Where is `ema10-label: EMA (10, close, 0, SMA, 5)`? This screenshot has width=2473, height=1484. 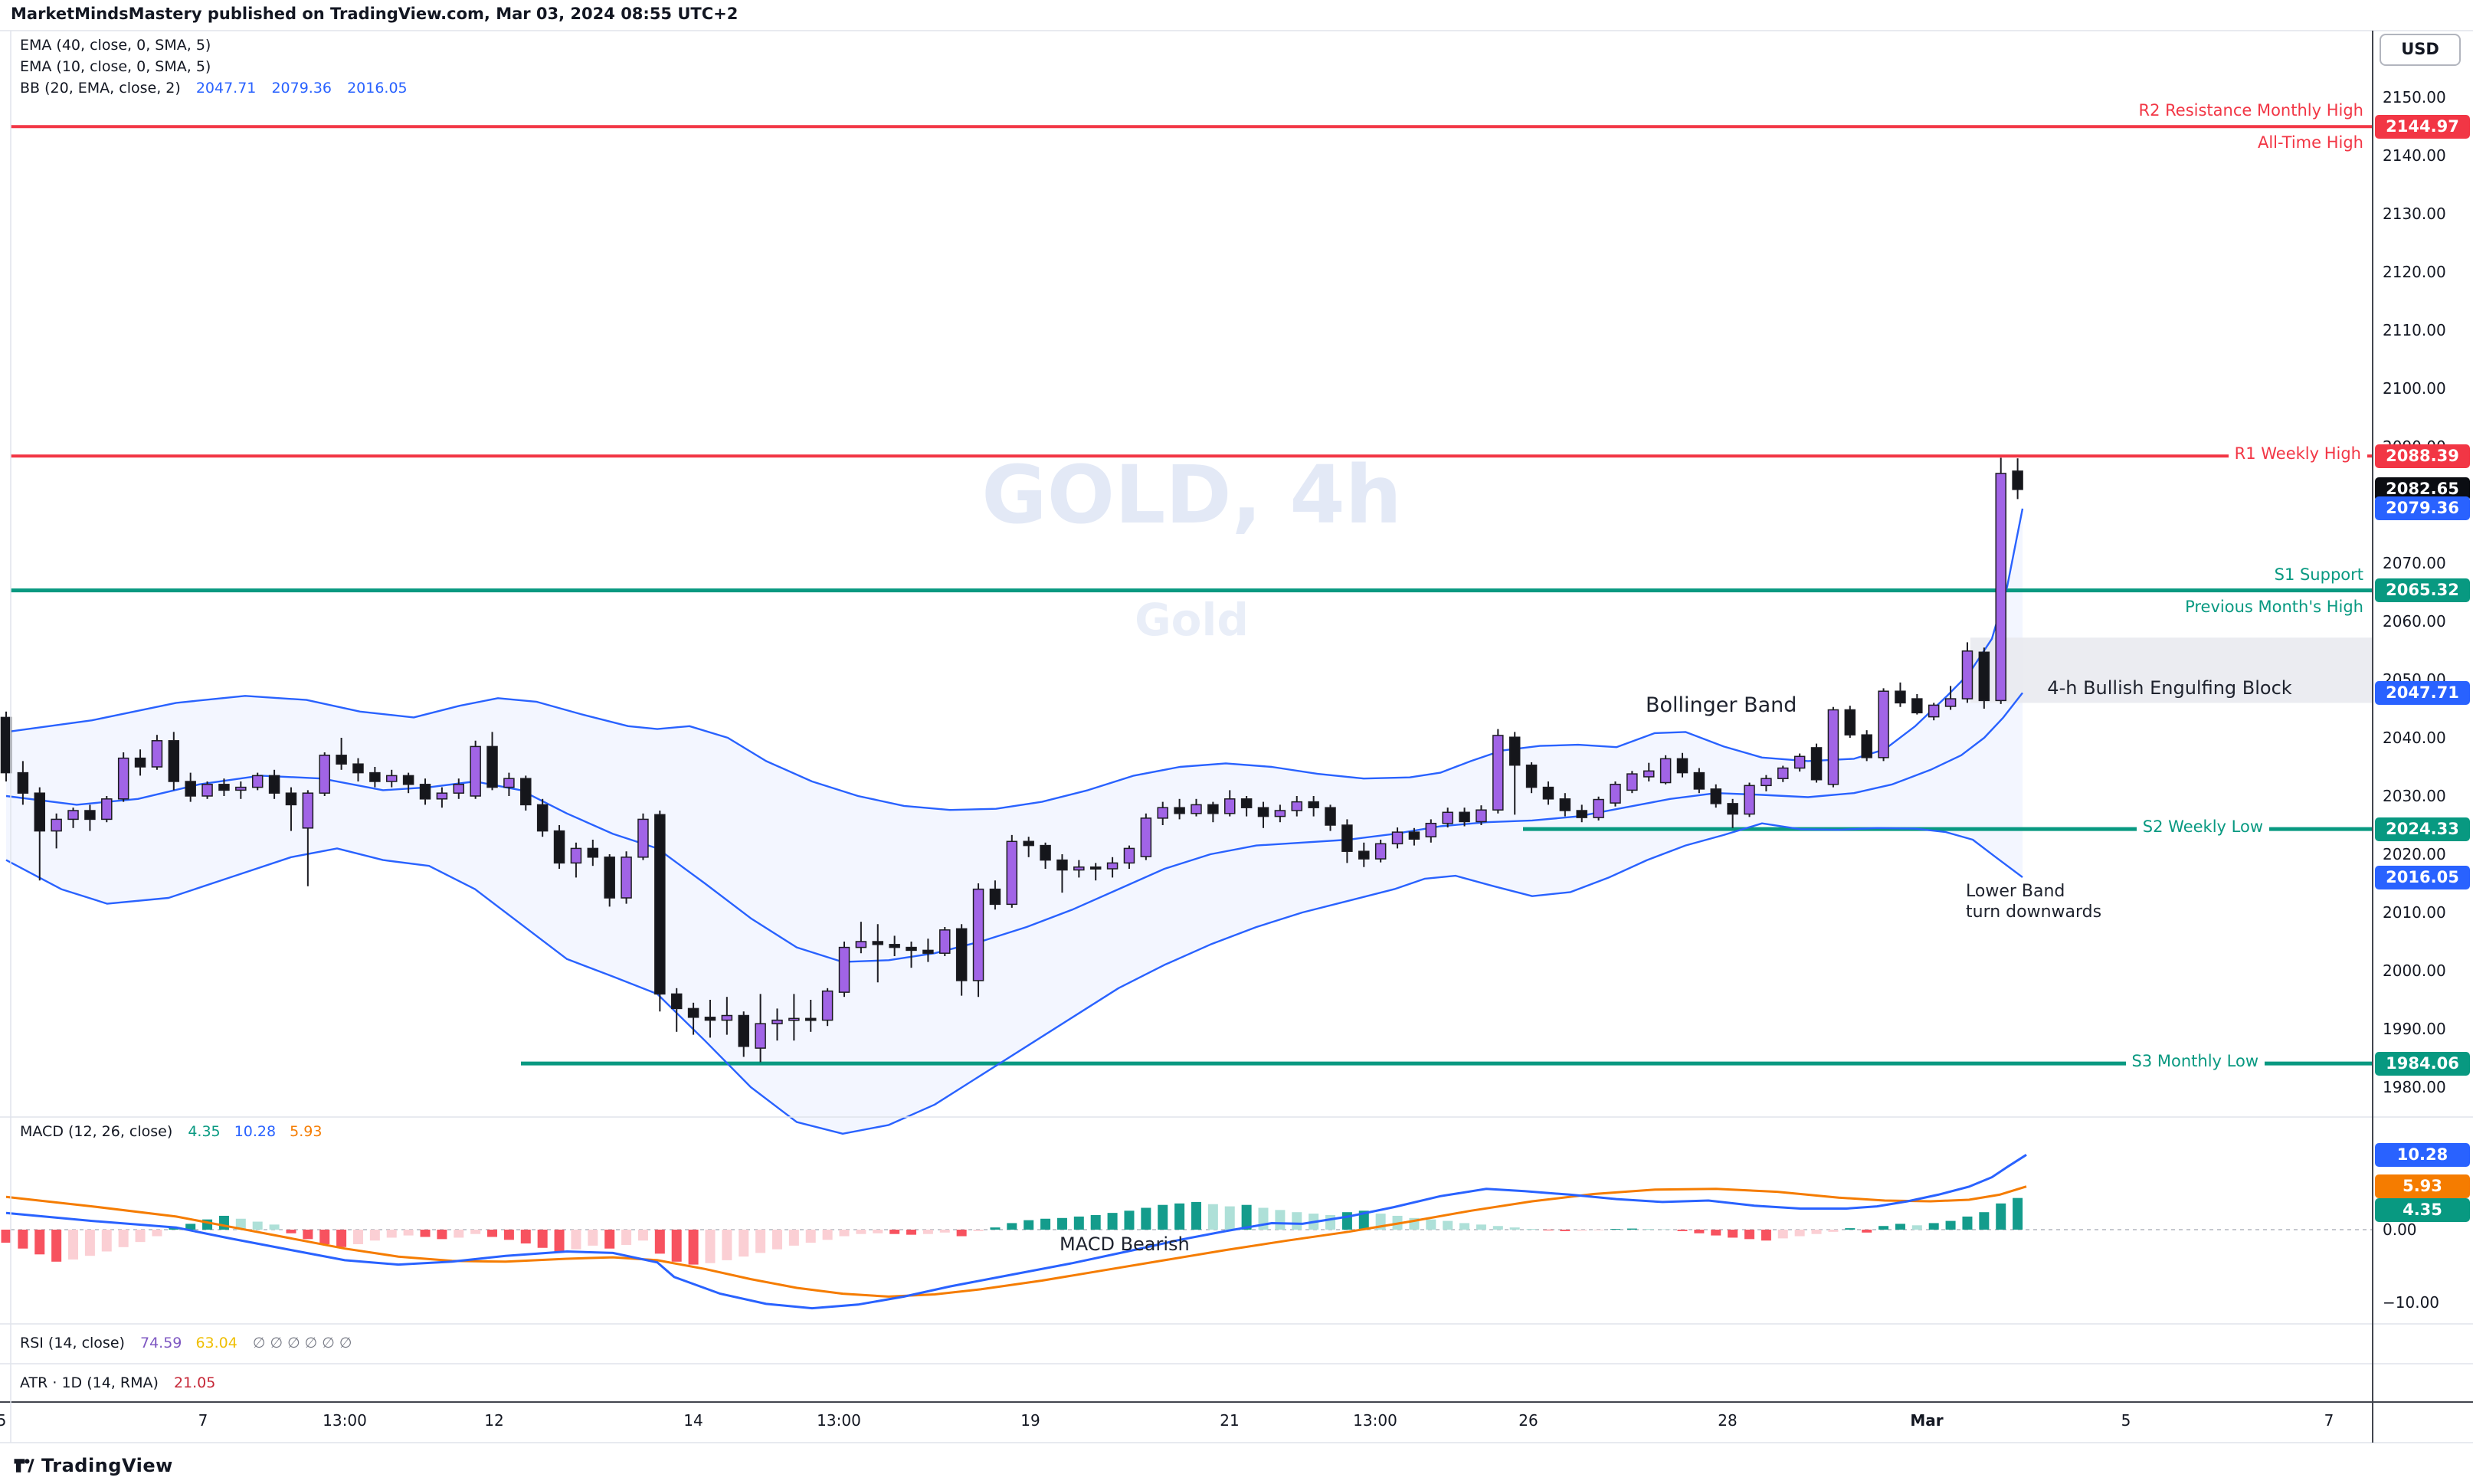 ema10-label: EMA (10, close, 0, SMA, 5) is located at coordinates (115, 66).